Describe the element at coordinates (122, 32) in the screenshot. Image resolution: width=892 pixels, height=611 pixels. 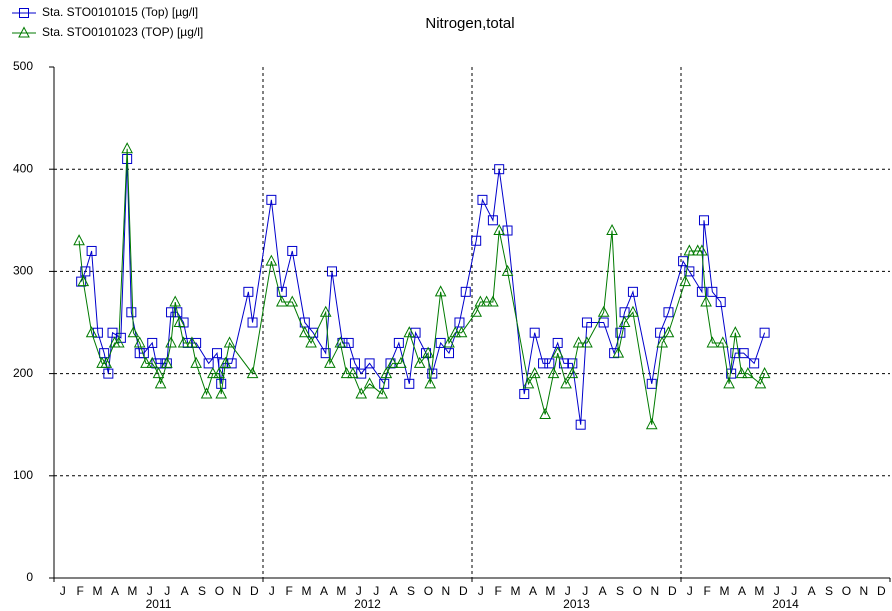
I see `legend-label: Sta. STO0101023 (TOP) [µg/l]` at that location.